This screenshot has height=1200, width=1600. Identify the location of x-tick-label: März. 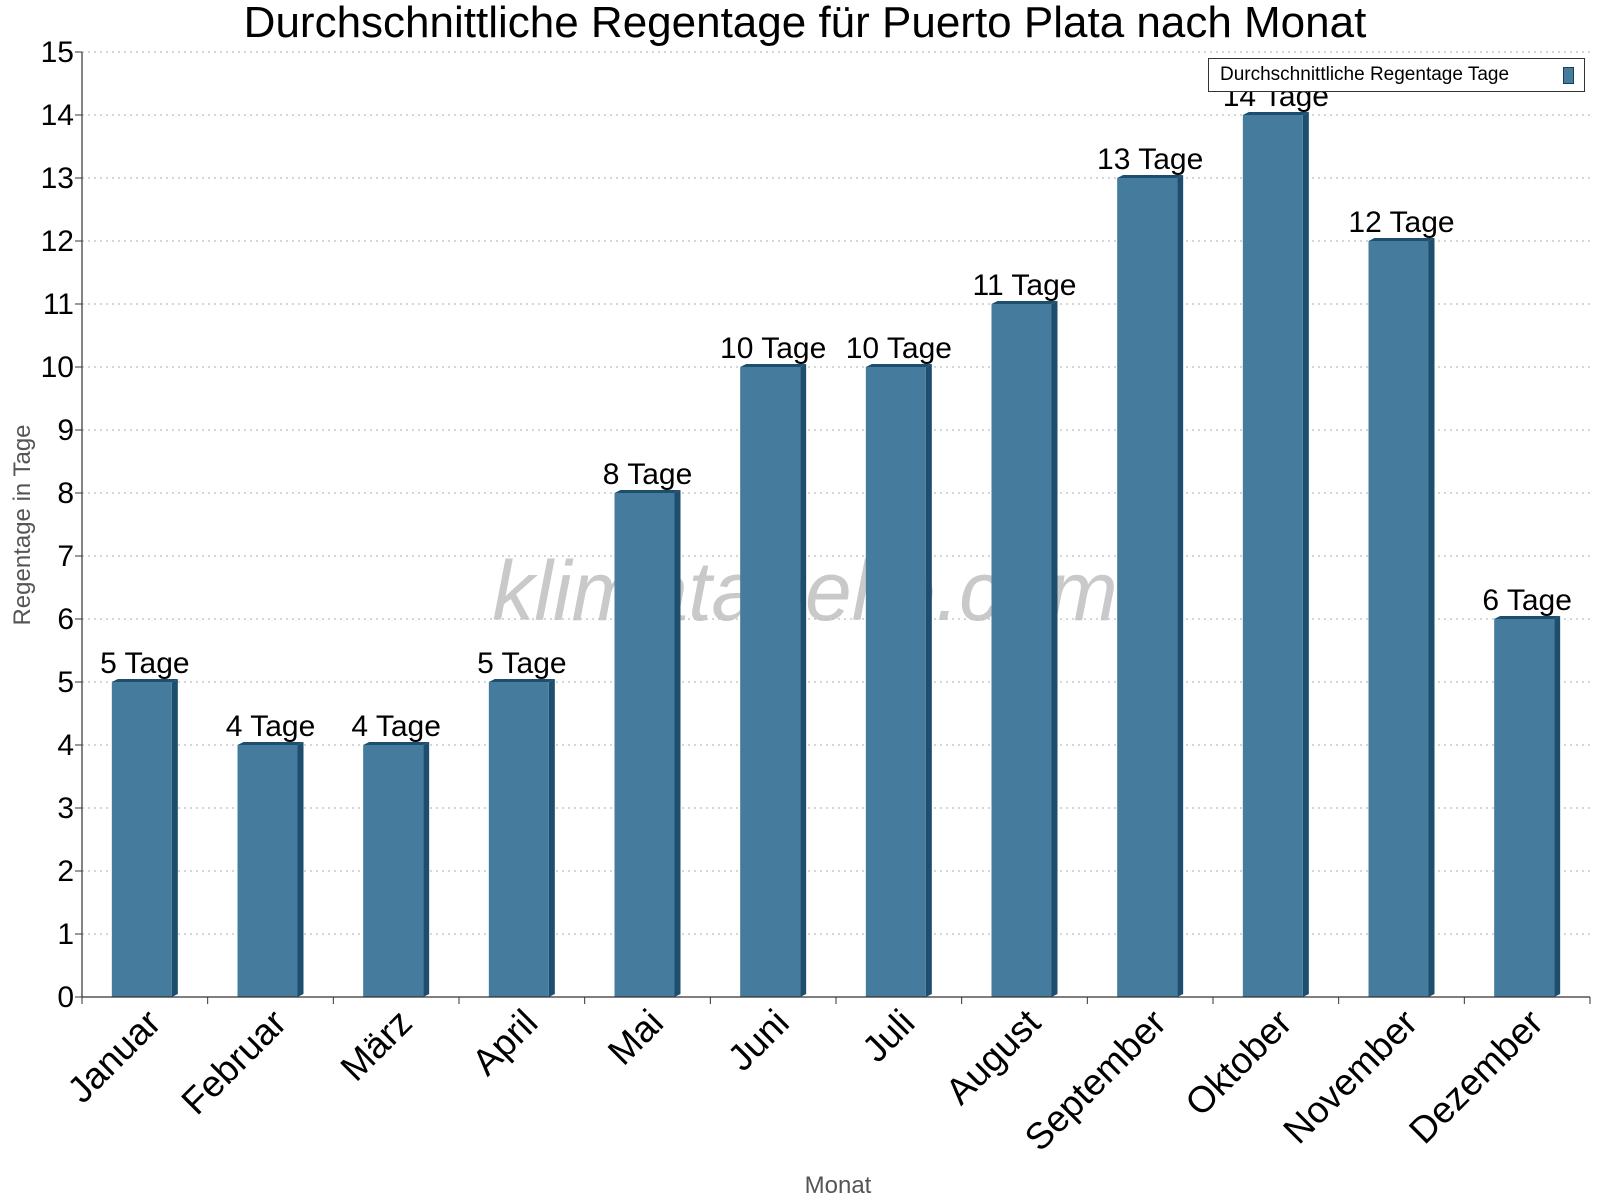
(376, 1045).